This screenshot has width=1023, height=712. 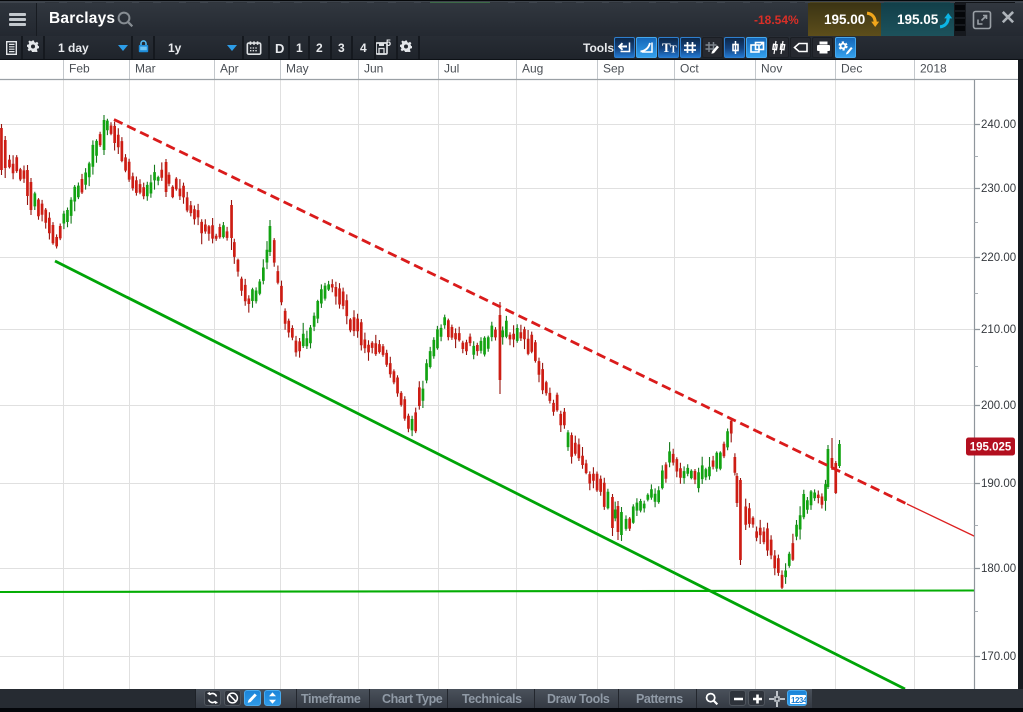 I want to click on svg-text: Nov, so click(x=771, y=69).